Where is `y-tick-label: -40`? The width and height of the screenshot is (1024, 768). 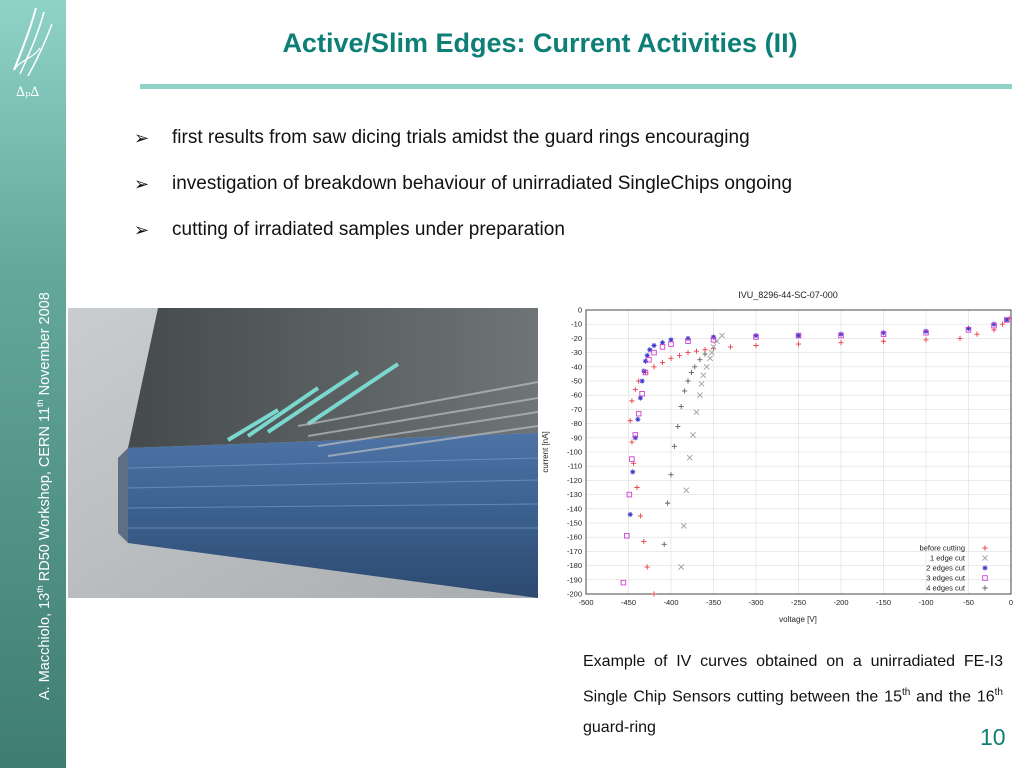 y-tick-label: -40 is located at coordinates (576, 366).